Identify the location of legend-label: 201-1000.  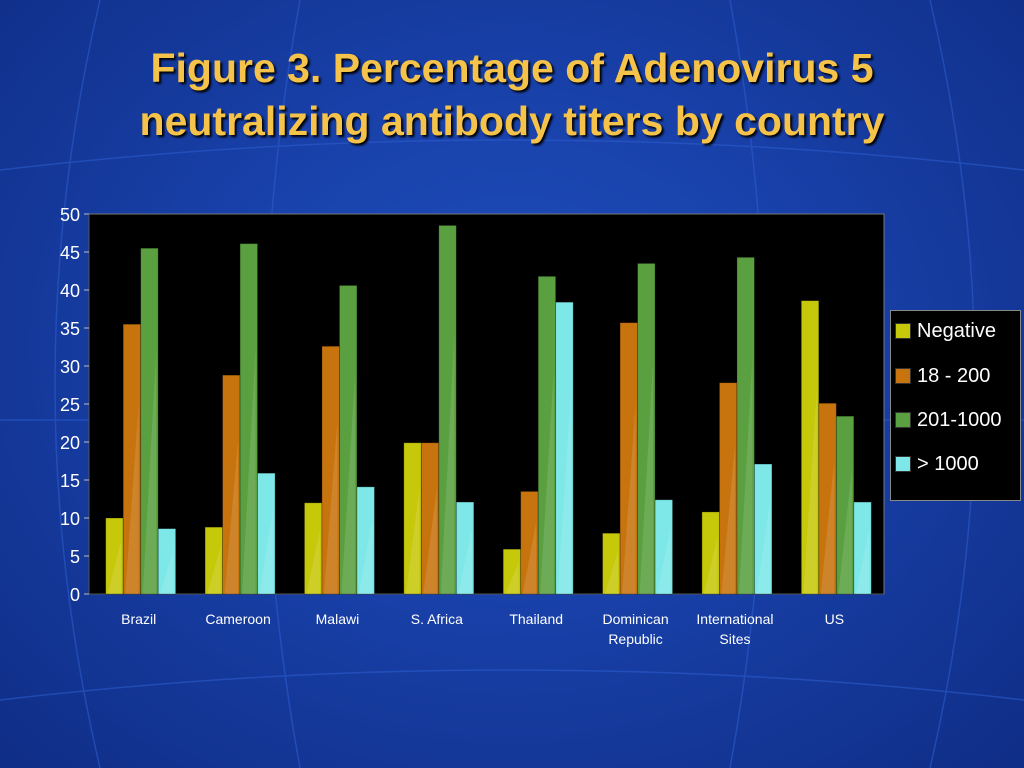
(959, 419).